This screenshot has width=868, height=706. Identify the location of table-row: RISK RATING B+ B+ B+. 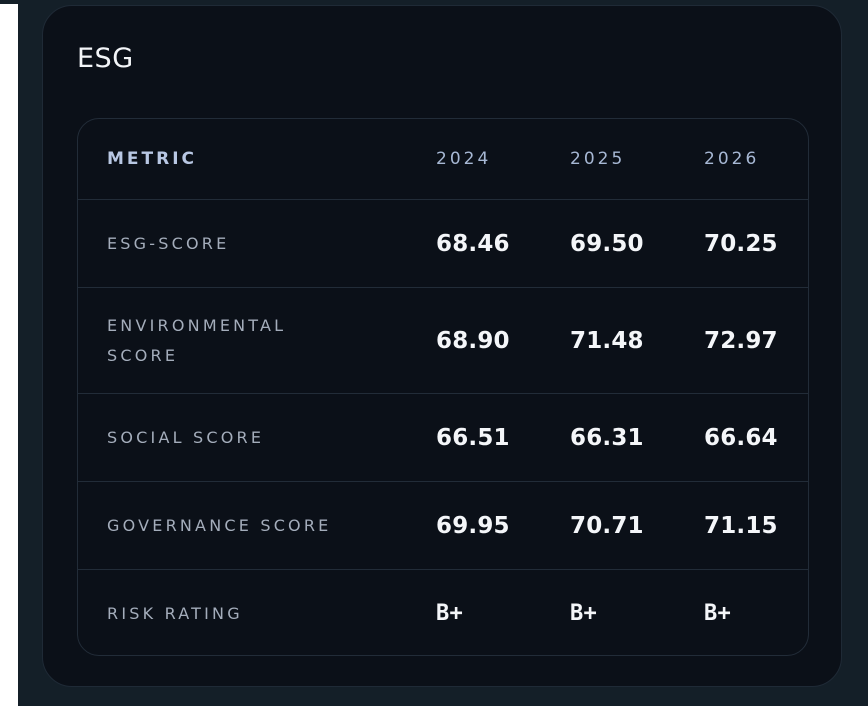
(443, 612).